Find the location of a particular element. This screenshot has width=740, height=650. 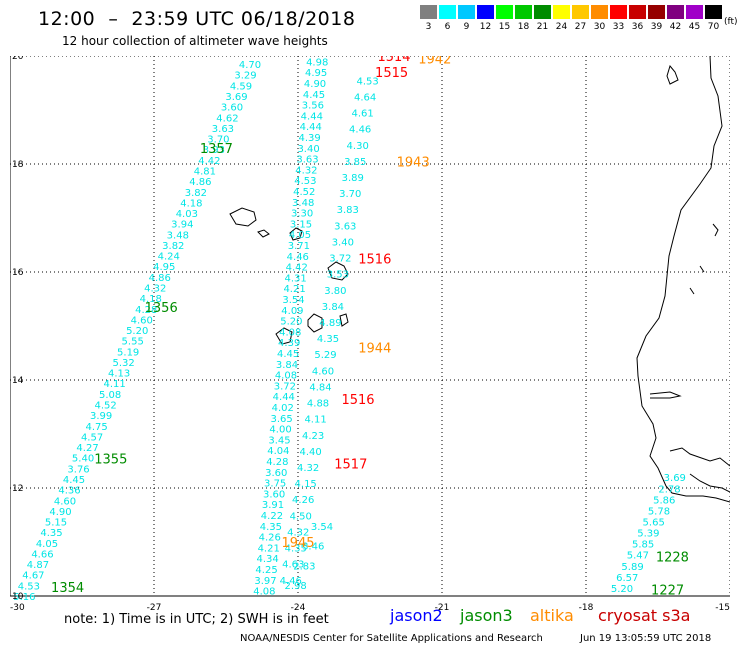

wave-height-value: 5.19 is located at coordinates (128, 352).